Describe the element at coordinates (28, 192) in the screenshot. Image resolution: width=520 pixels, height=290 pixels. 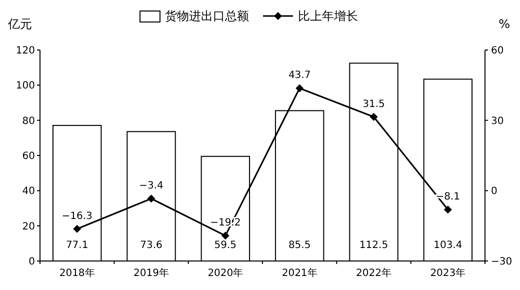
I see `y-tick-label: 40` at that location.